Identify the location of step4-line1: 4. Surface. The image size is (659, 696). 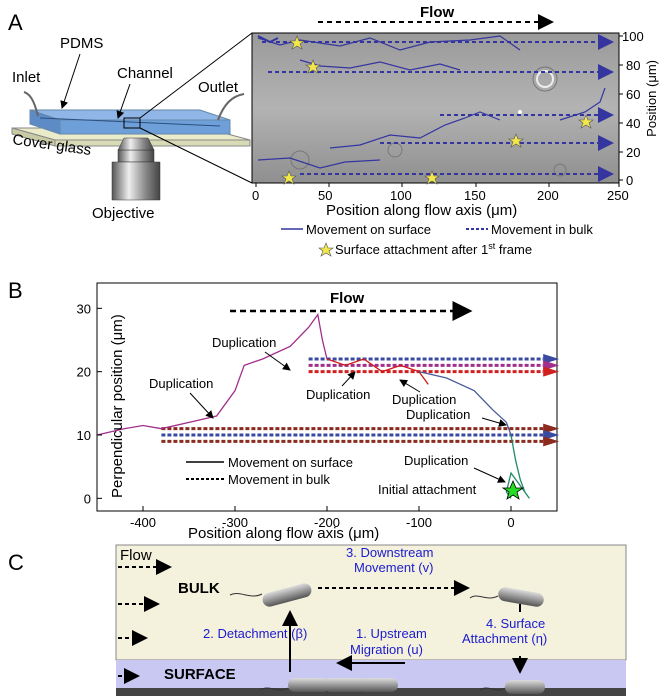
(515, 623).